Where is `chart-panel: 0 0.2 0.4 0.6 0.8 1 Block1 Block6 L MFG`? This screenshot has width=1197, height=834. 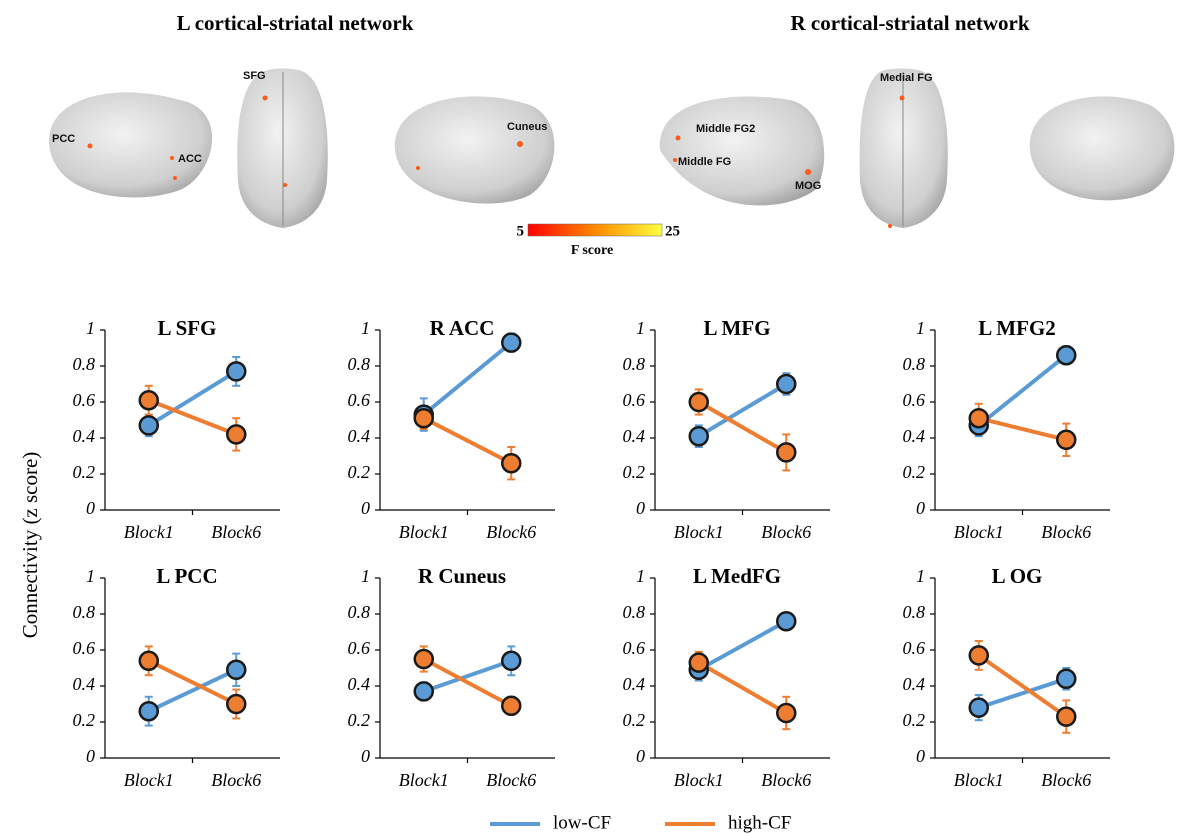 chart-panel: 0 0.2 0.4 0.6 0.8 1 Block1 Block6 L MFG is located at coordinates (726, 429).